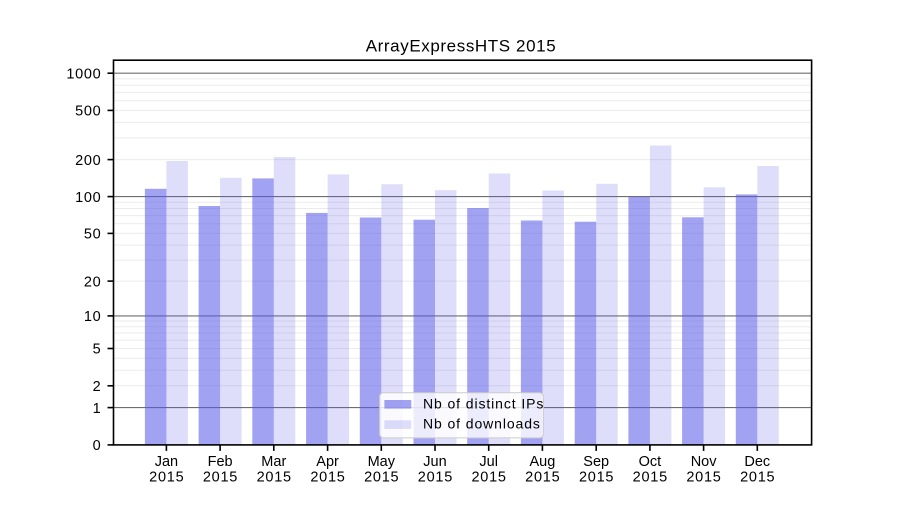 The image size is (900, 505). Describe the element at coordinates (83, 74) in the screenshot. I see `svg-text: 1000` at that location.